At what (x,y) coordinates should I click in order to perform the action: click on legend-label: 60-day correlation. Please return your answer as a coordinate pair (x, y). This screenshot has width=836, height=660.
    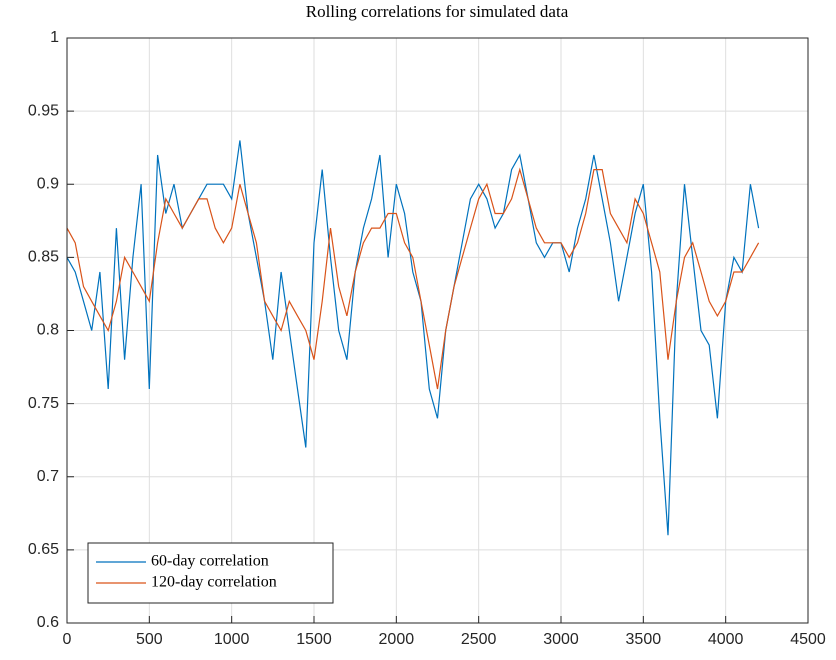
    Looking at the image, I should click on (210, 561).